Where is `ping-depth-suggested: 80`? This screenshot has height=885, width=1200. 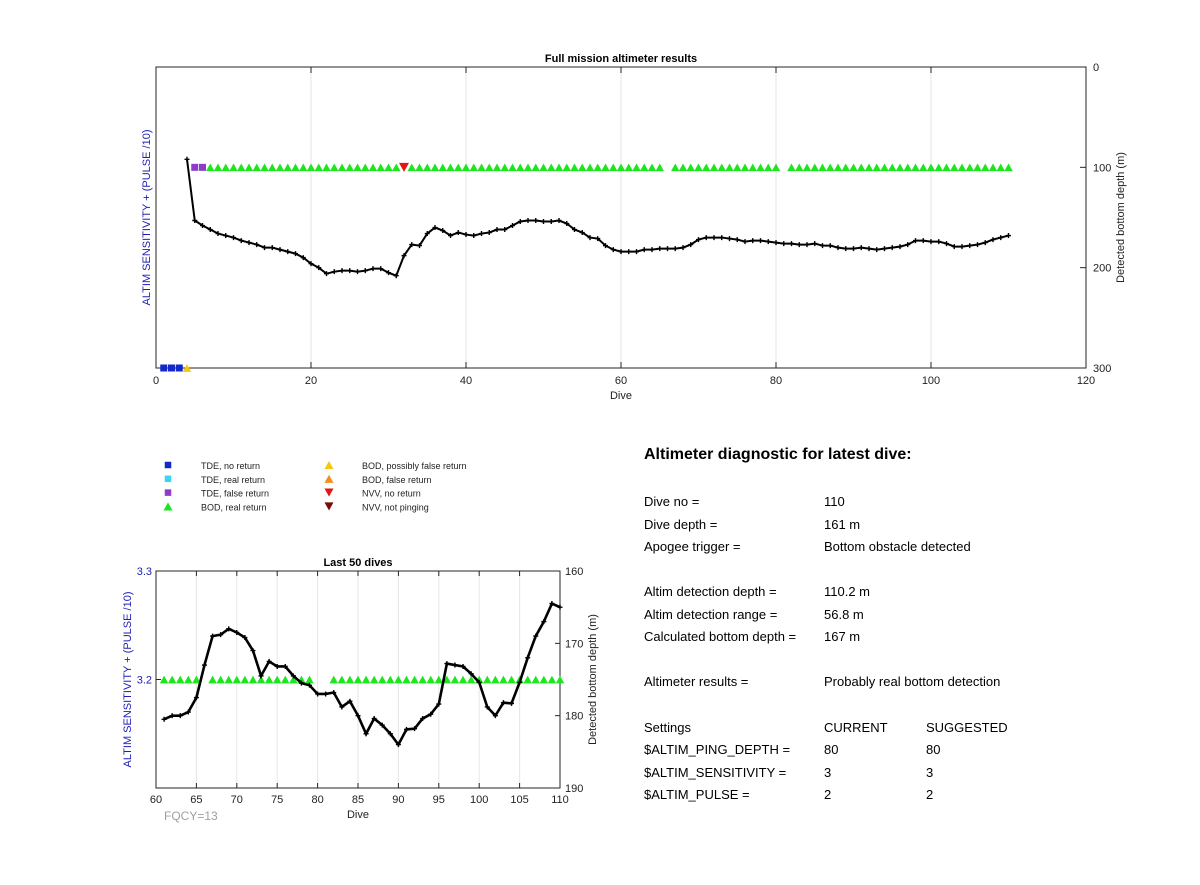 ping-depth-suggested: 80 is located at coordinates (933, 749).